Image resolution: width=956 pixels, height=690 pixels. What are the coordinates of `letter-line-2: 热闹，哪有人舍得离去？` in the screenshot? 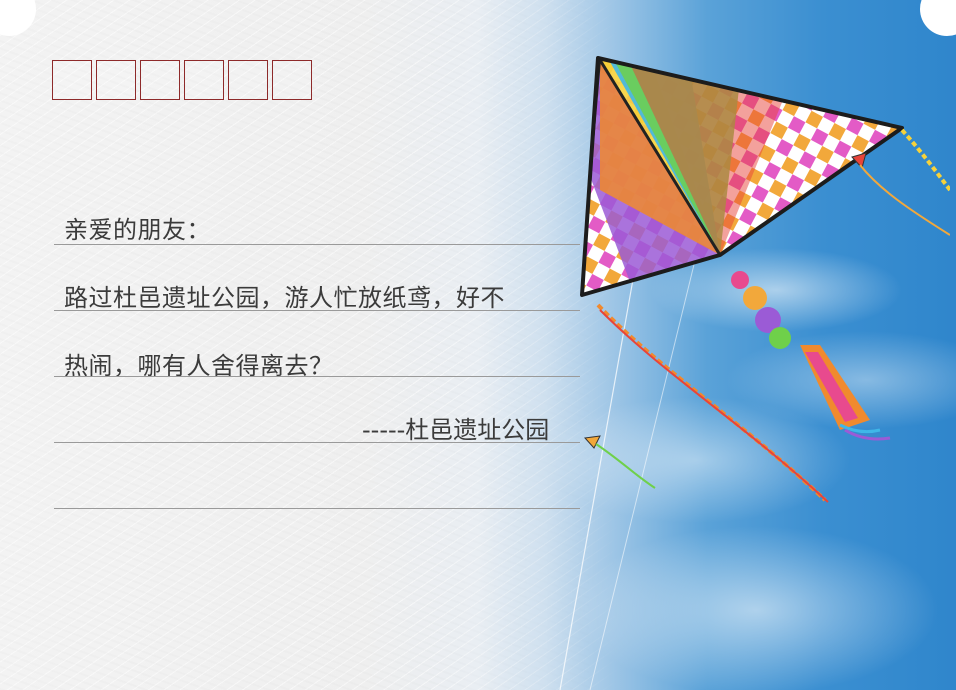 It's located at (199, 366).